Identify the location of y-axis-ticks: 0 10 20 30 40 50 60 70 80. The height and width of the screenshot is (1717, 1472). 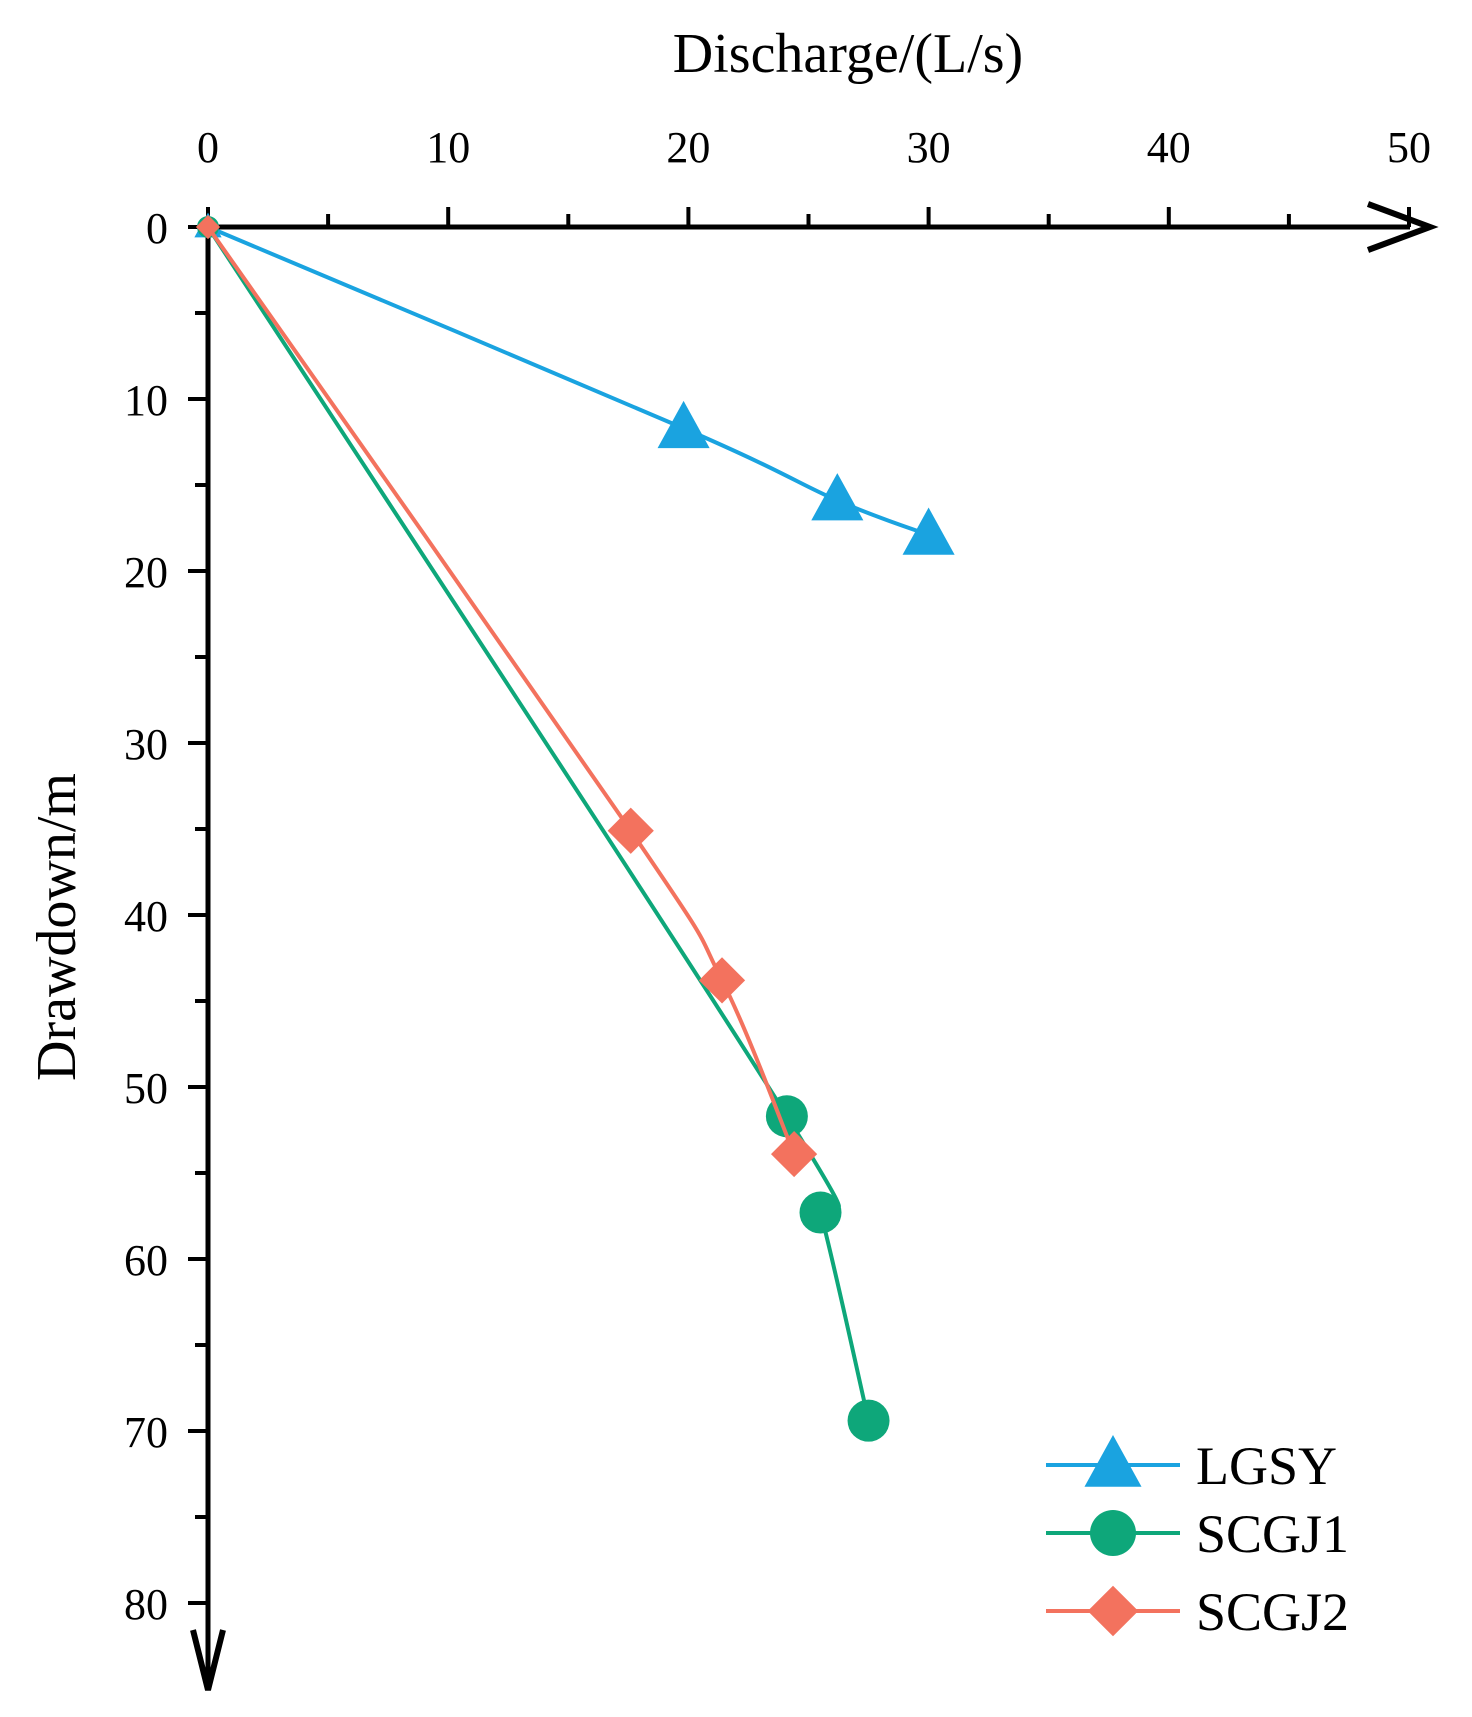
(166, 916).